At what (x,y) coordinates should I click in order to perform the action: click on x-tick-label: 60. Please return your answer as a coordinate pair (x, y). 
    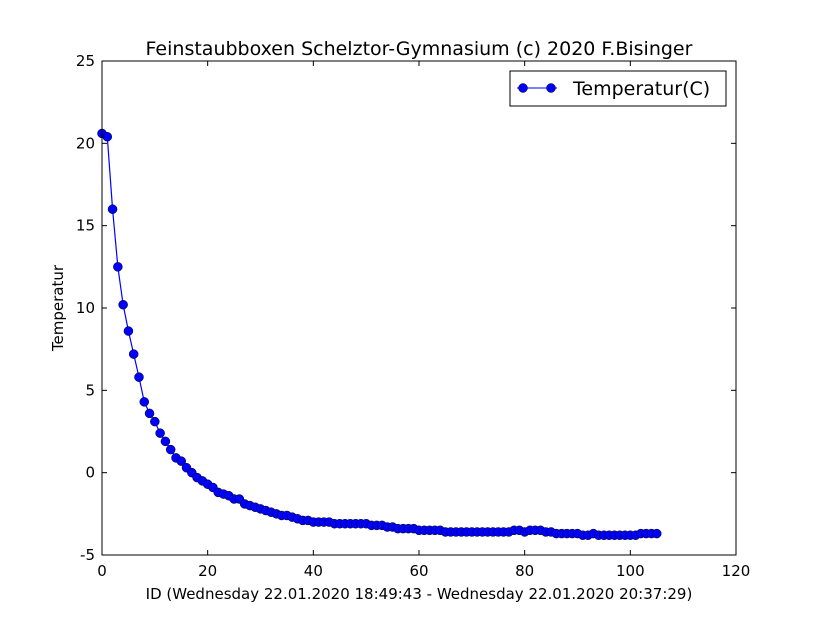
    Looking at the image, I should click on (418, 571).